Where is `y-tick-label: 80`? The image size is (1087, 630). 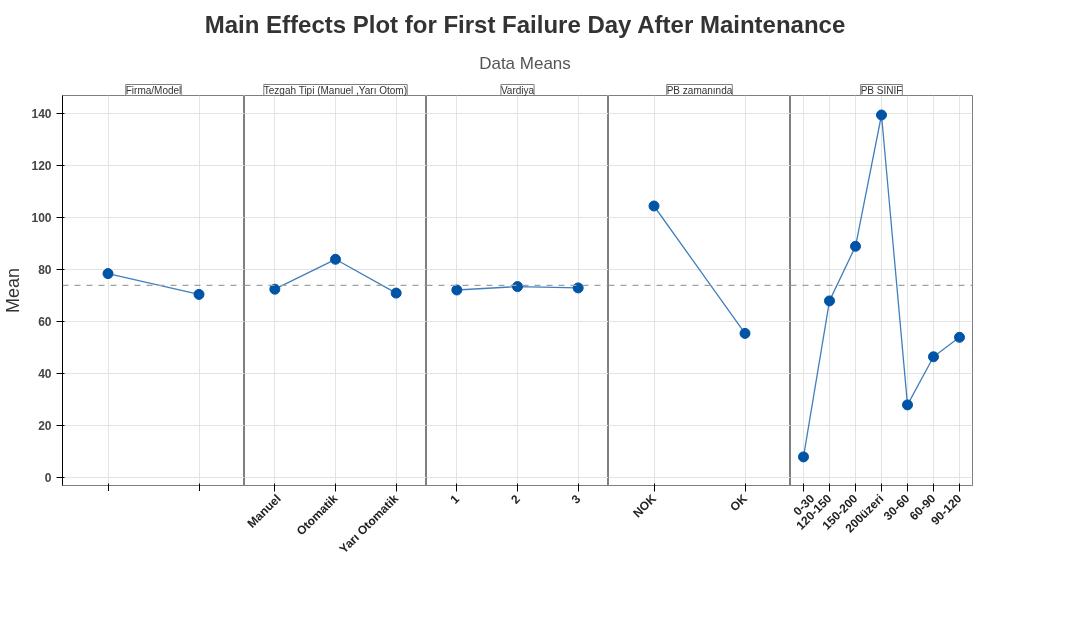
y-tick-label: 80 is located at coordinates (45, 269).